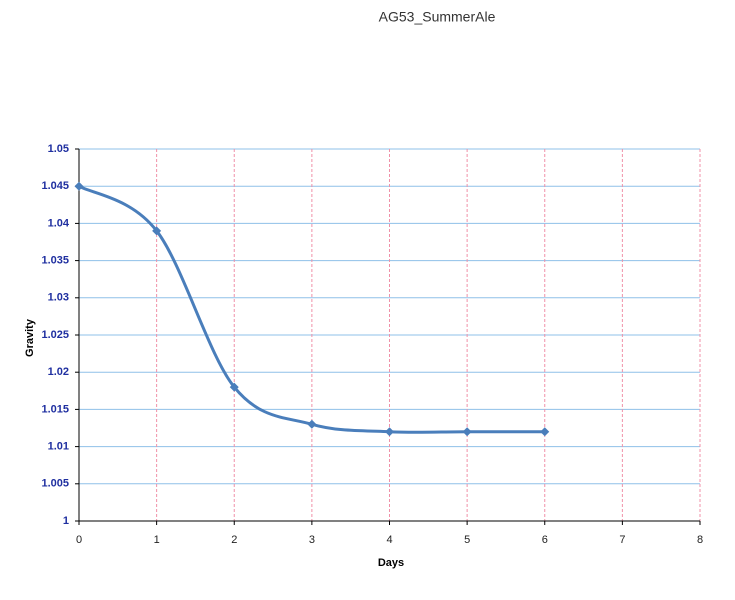 The width and height of the screenshot is (735, 600). I want to click on x-tick-label: 1, so click(157, 540).